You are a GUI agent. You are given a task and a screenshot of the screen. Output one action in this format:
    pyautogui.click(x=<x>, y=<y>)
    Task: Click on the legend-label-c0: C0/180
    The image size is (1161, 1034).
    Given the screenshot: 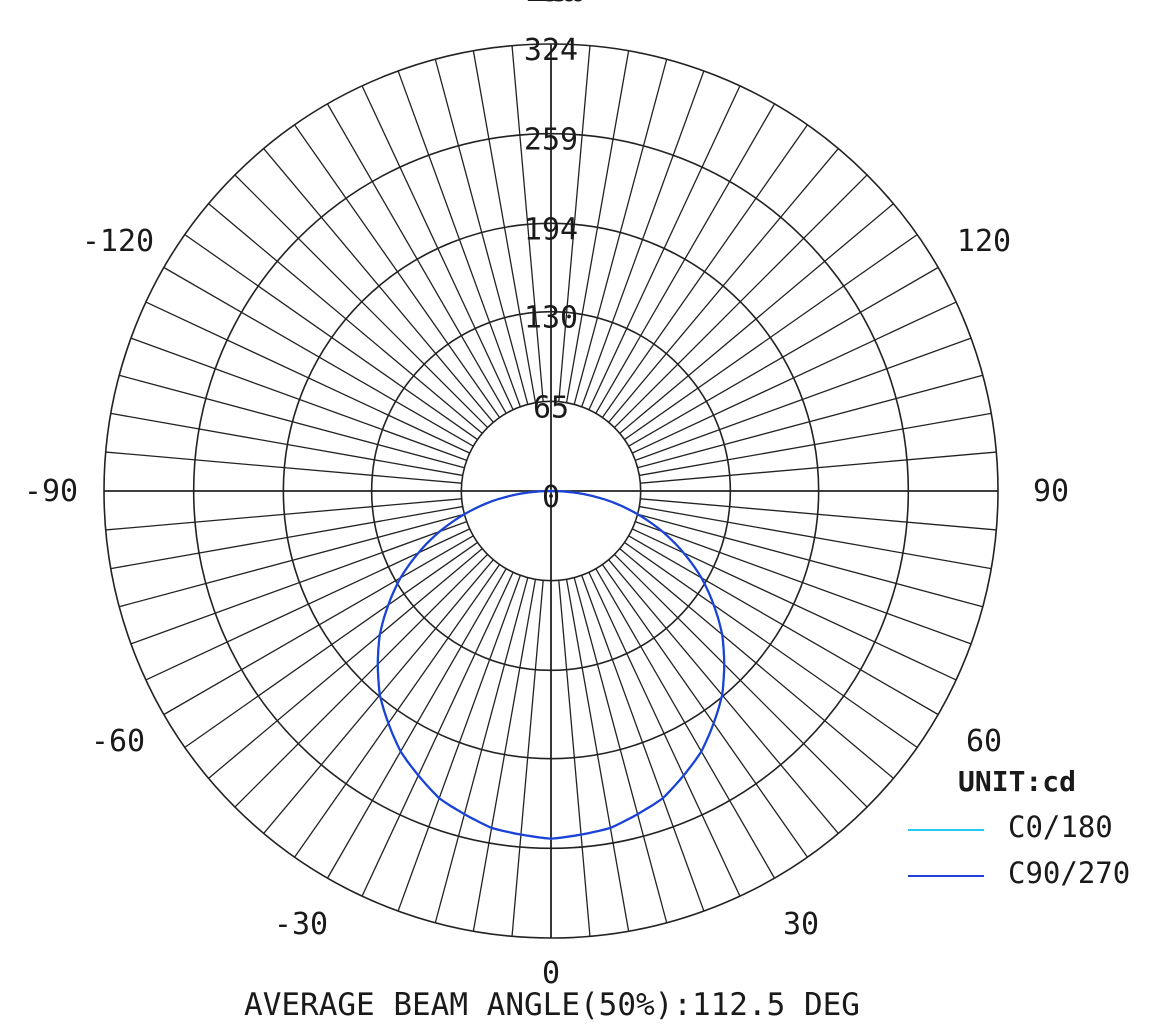 What is the action you would take?
    pyautogui.click(x=1060, y=827)
    